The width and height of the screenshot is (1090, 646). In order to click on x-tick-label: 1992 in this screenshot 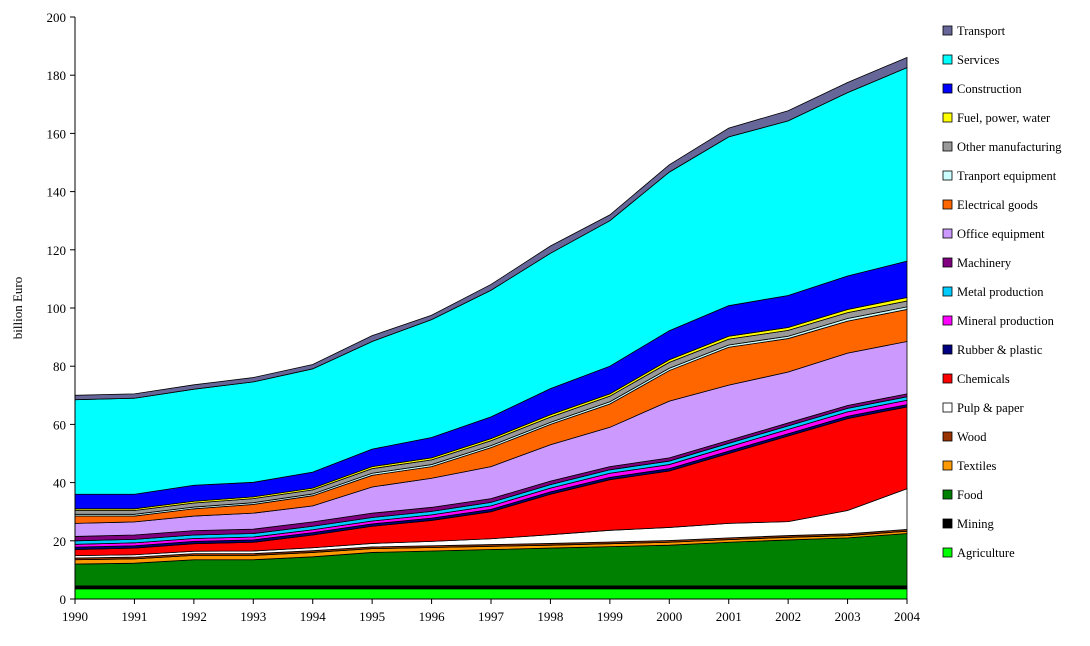, I will do `click(194, 616)`.